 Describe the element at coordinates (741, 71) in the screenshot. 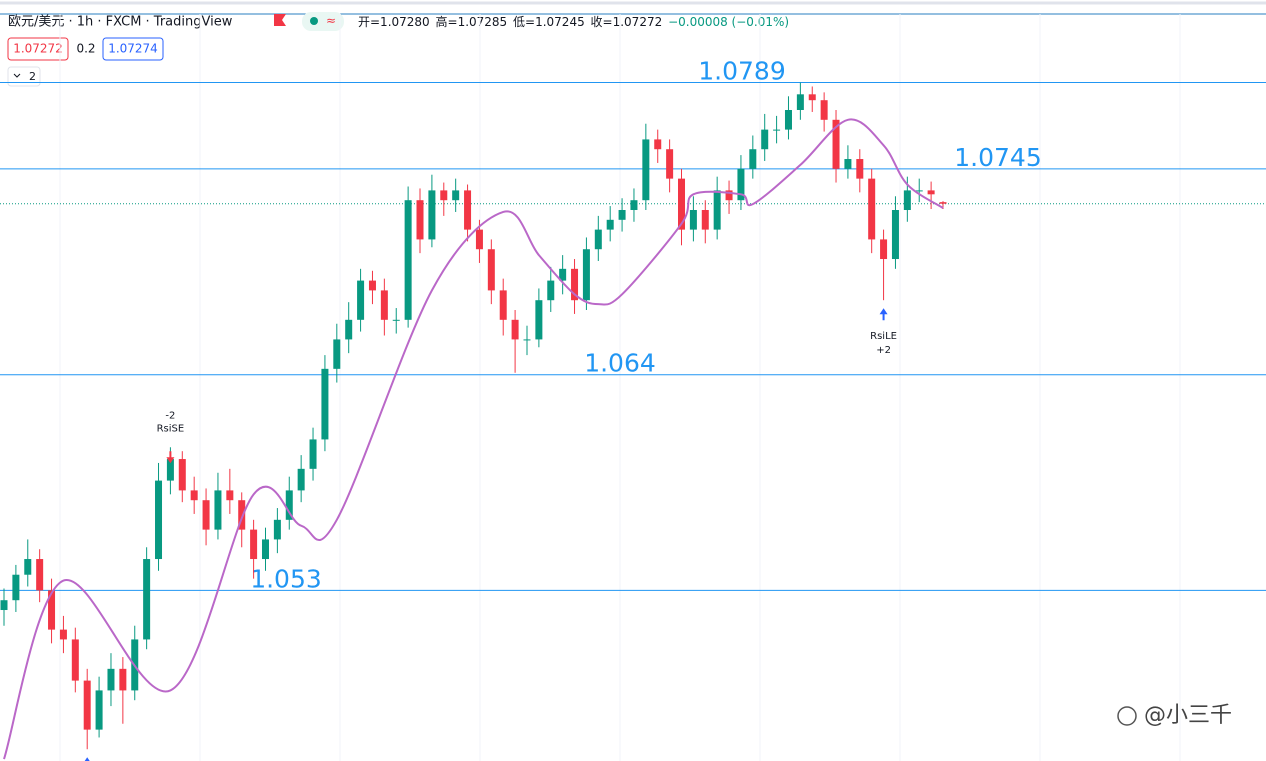

I see `level-label: 1.0789` at that location.